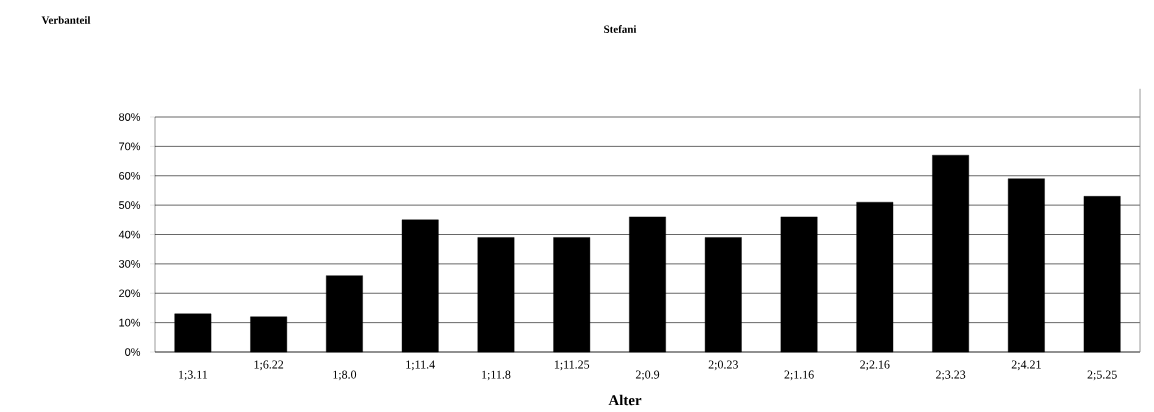 This screenshot has height=412, width=1154. Describe the element at coordinates (625, 400) in the screenshot. I see `x-axis-title: Alter` at that location.